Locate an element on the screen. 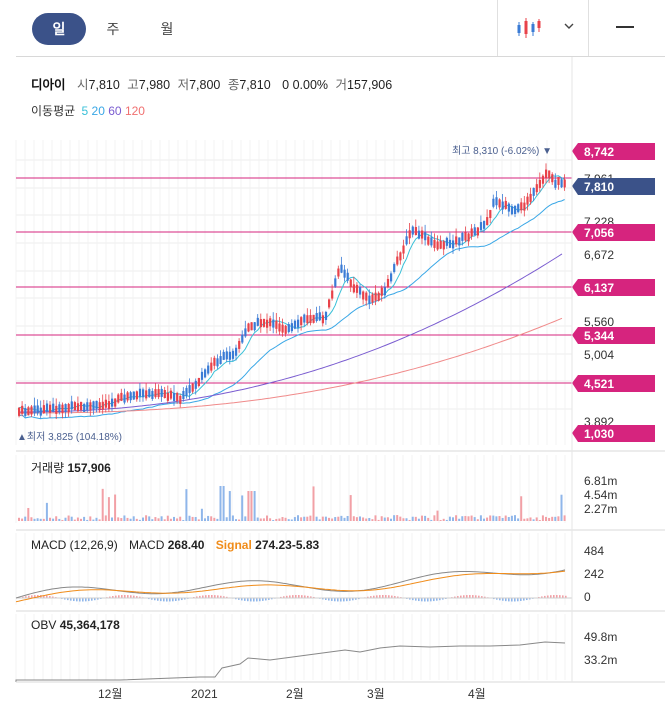  chevron-down-icon is located at coordinates (569, 26).